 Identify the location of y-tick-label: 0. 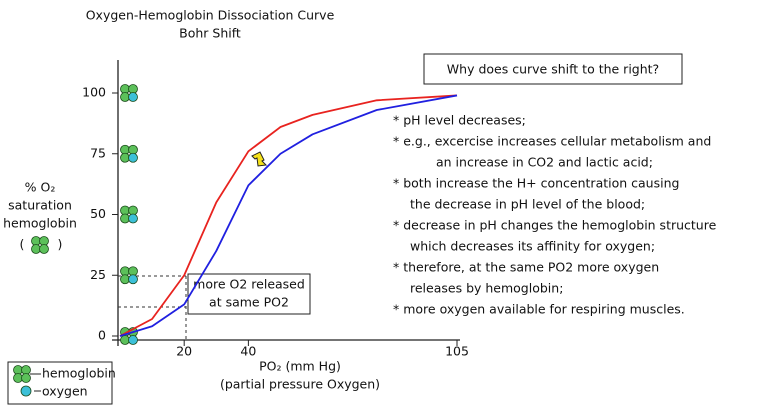
(102, 335).